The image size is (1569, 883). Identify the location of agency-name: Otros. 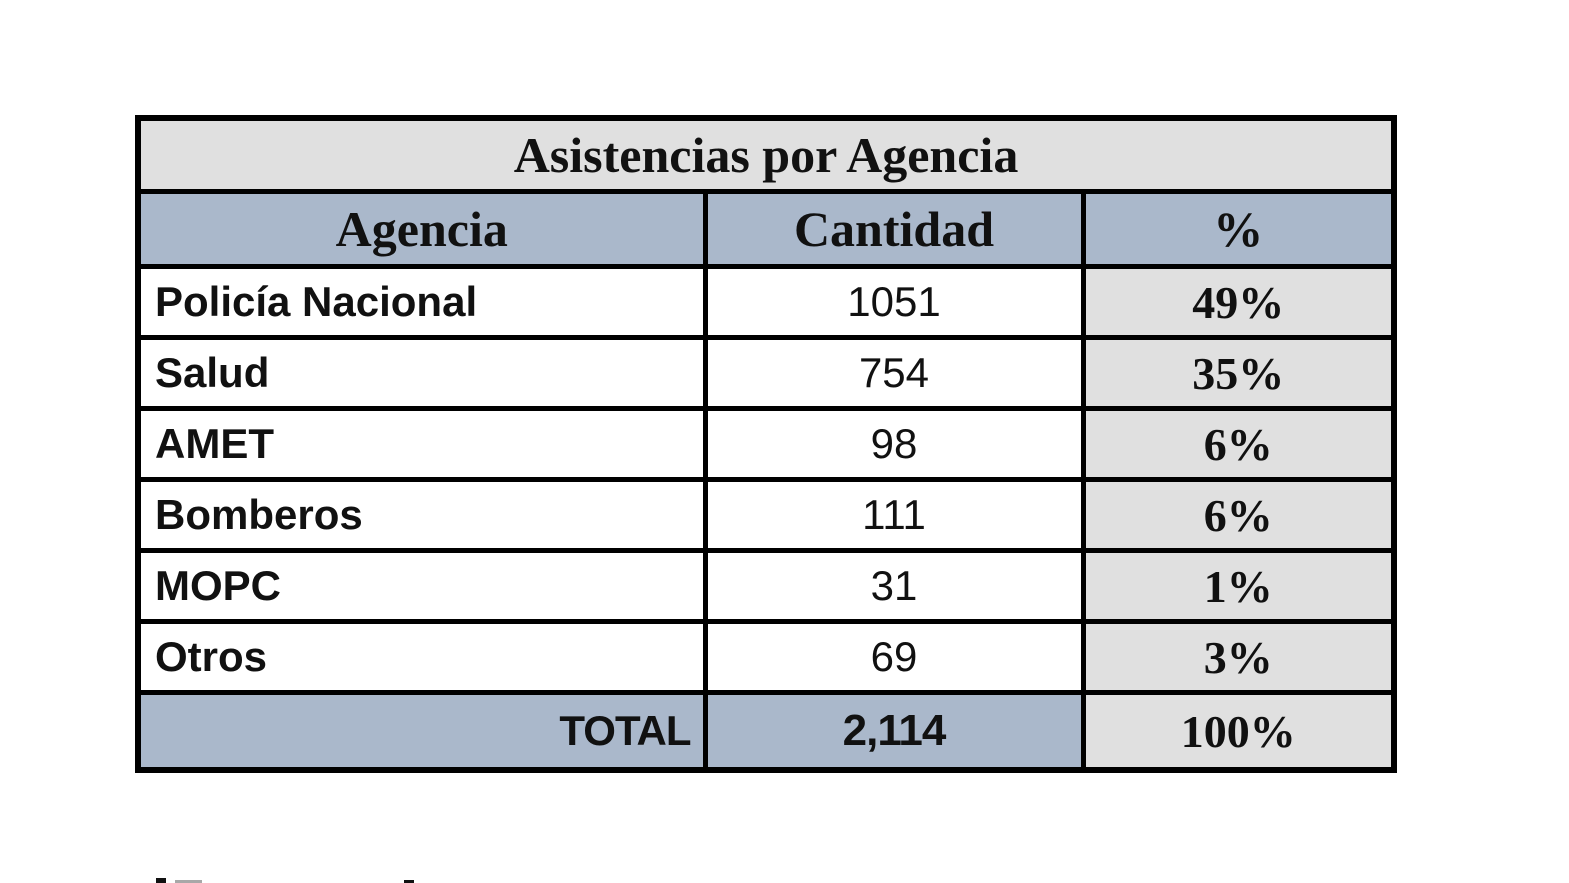
(421, 657).